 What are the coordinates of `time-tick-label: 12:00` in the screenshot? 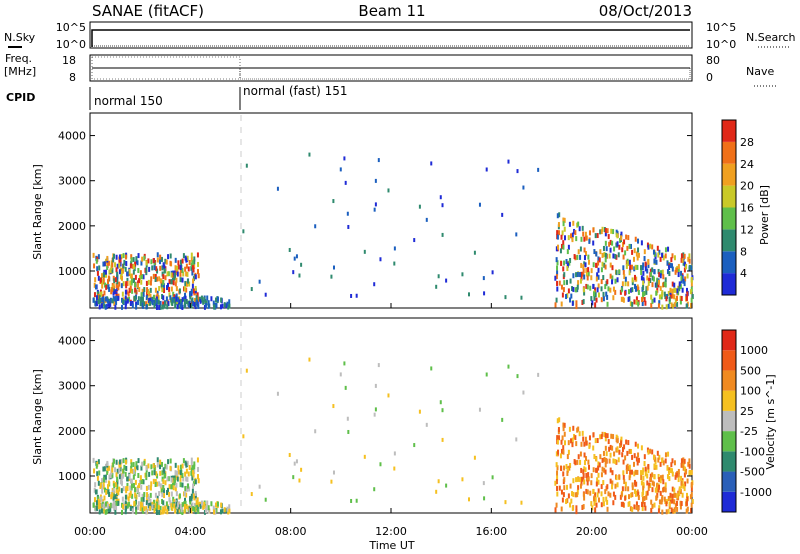 It's located at (391, 531).